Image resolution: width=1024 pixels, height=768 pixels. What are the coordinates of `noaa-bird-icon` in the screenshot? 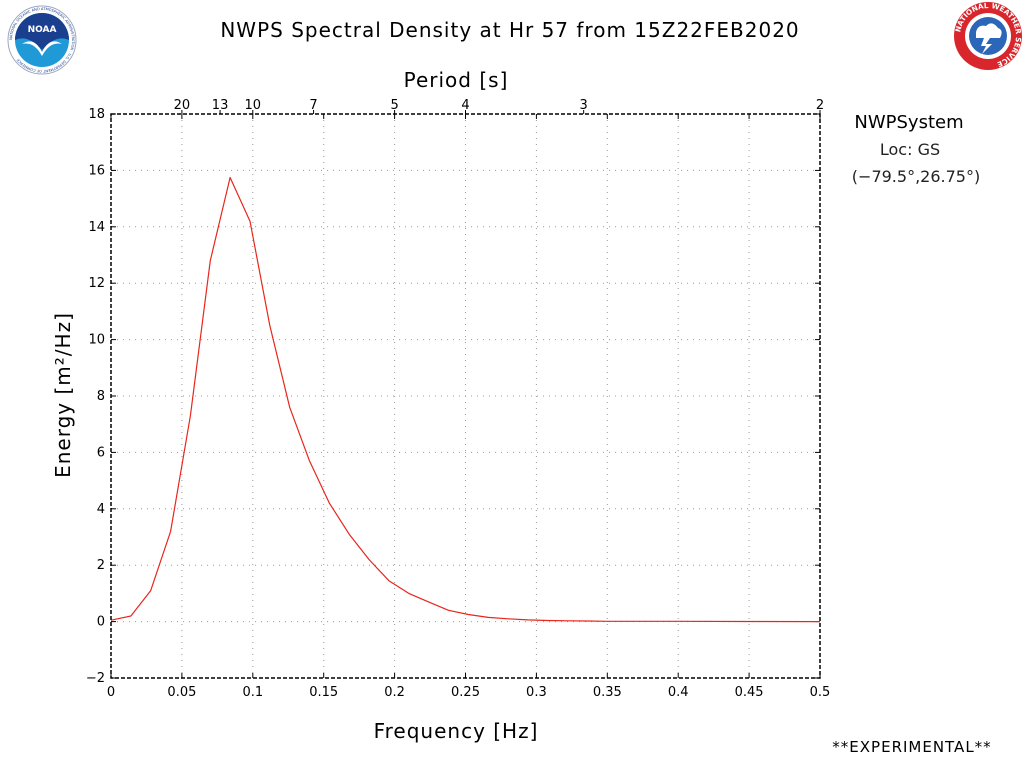 It's located at (42, 48).